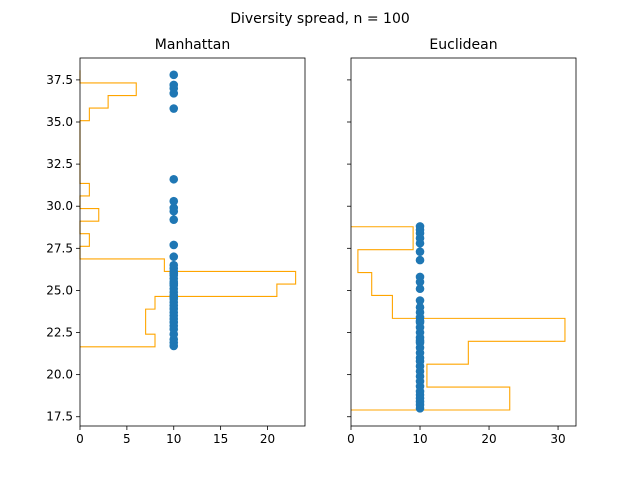  What do you see at coordinates (59, 290) in the screenshot?
I see `manhattan-y-tick-label: 25.0` at bounding box center [59, 290].